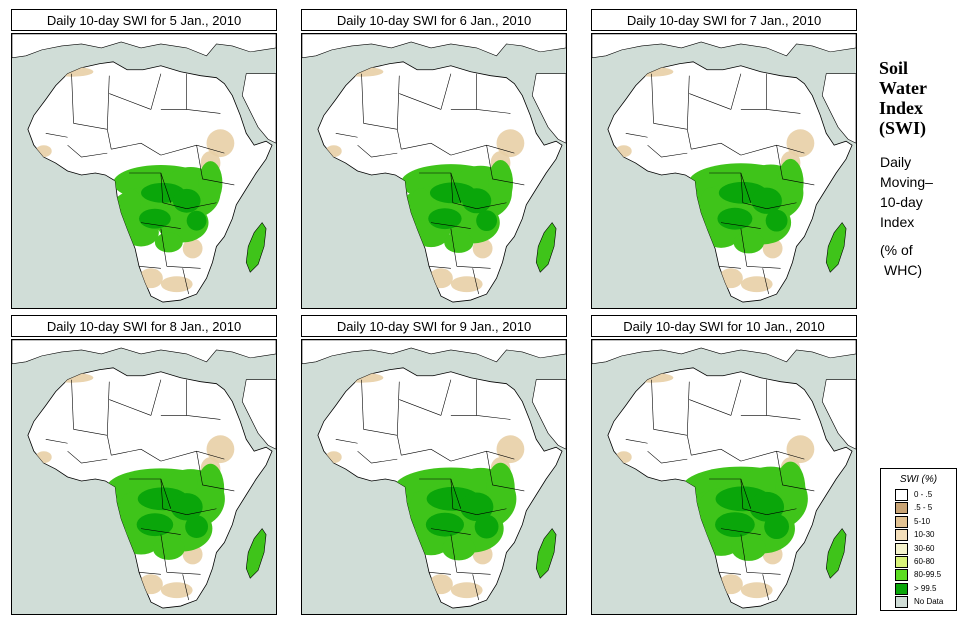 The width and height of the screenshot is (968, 626). I want to click on figure-subtitle-line: 10-day, so click(901, 202).